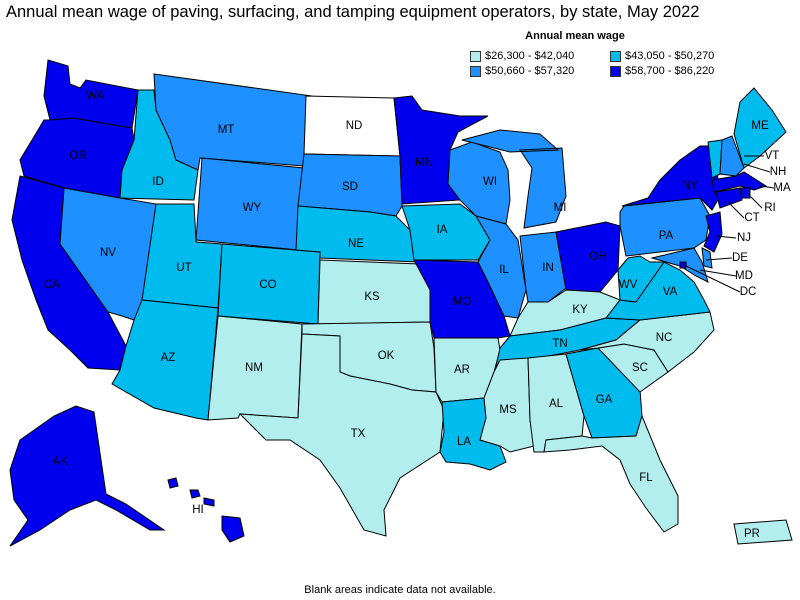  I want to click on state-fl, so click(611, 473).